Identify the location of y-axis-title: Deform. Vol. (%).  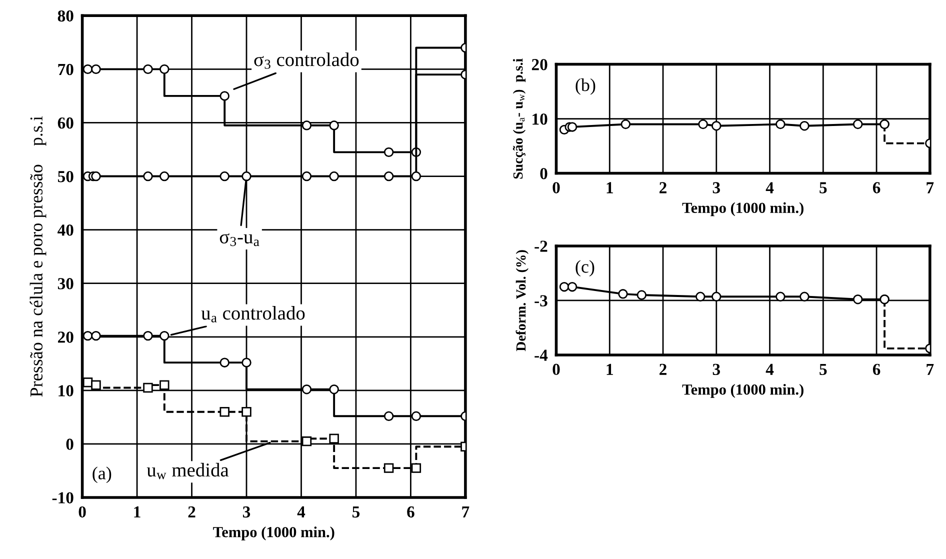
(522, 301).